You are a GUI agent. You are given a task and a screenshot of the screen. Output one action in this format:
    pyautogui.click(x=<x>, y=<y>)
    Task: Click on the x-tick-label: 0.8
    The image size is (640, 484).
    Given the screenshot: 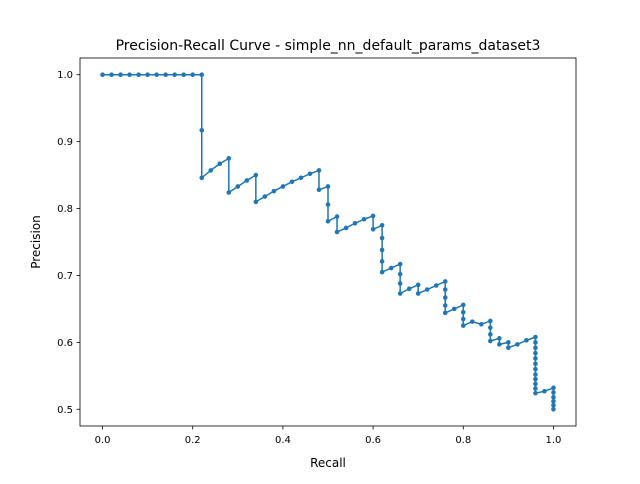 What is the action you would take?
    pyautogui.click(x=463, y=440)
    